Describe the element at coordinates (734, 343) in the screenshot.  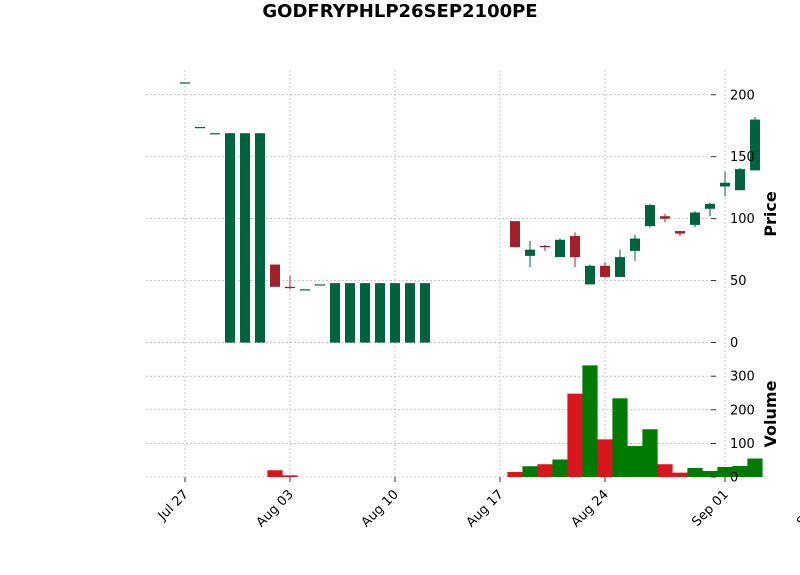
I see `price-tick-label: 0` at that location.